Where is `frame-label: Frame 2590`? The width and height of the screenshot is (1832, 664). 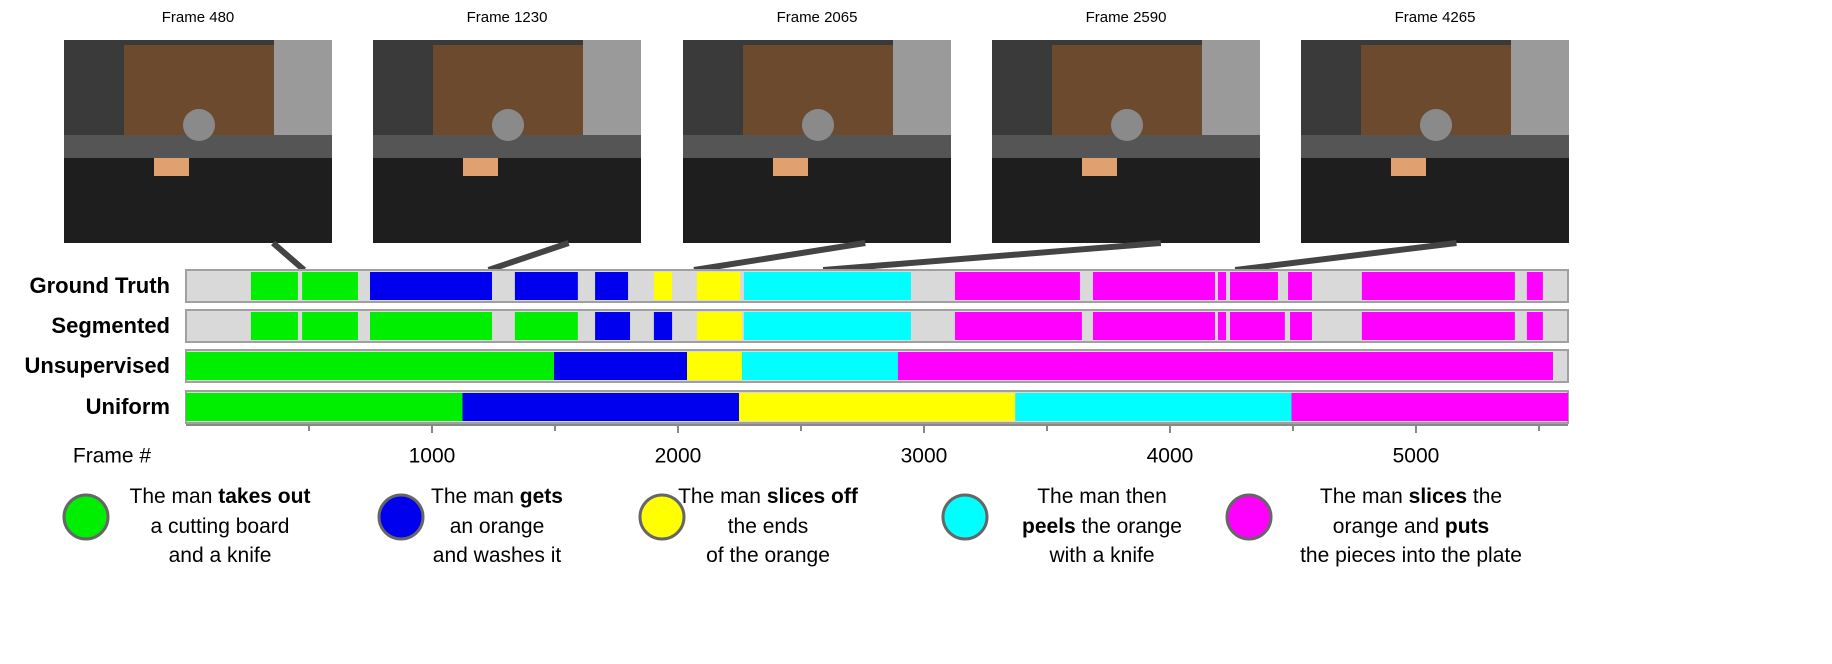 frame-label: Frame 2590 is located at coordinates (1126, 17).